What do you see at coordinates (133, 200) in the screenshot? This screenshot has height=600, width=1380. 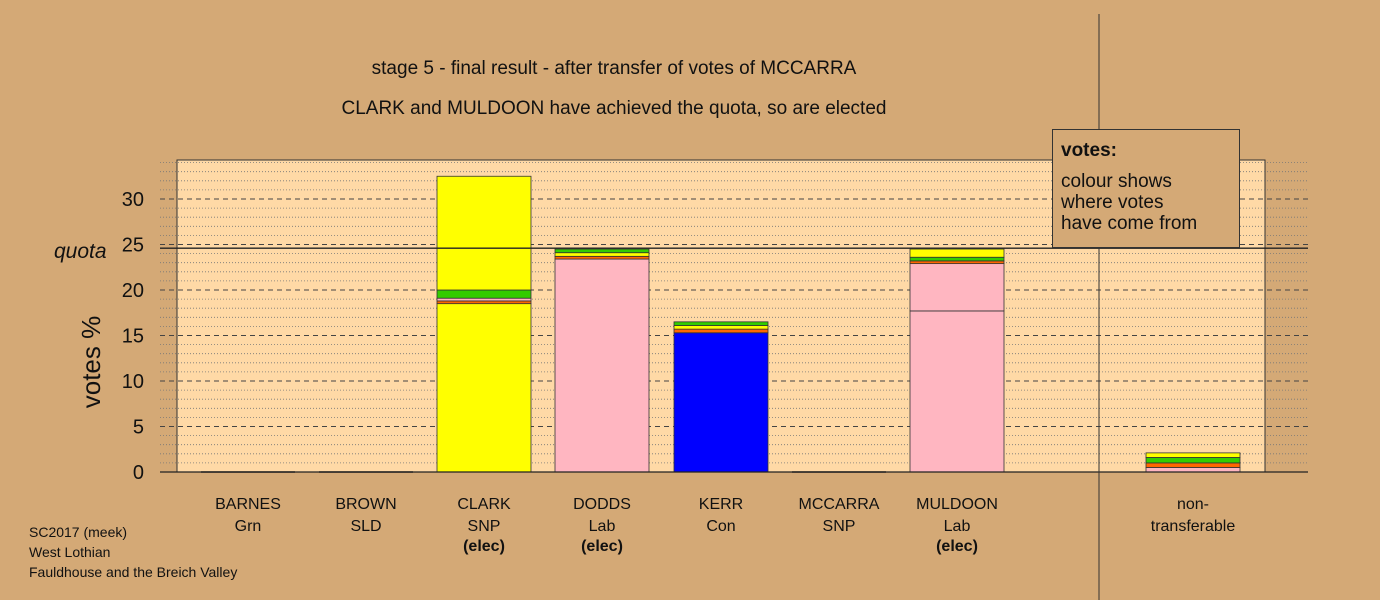 I see `y-tick-label: 30` at bounding box center [133, 200].